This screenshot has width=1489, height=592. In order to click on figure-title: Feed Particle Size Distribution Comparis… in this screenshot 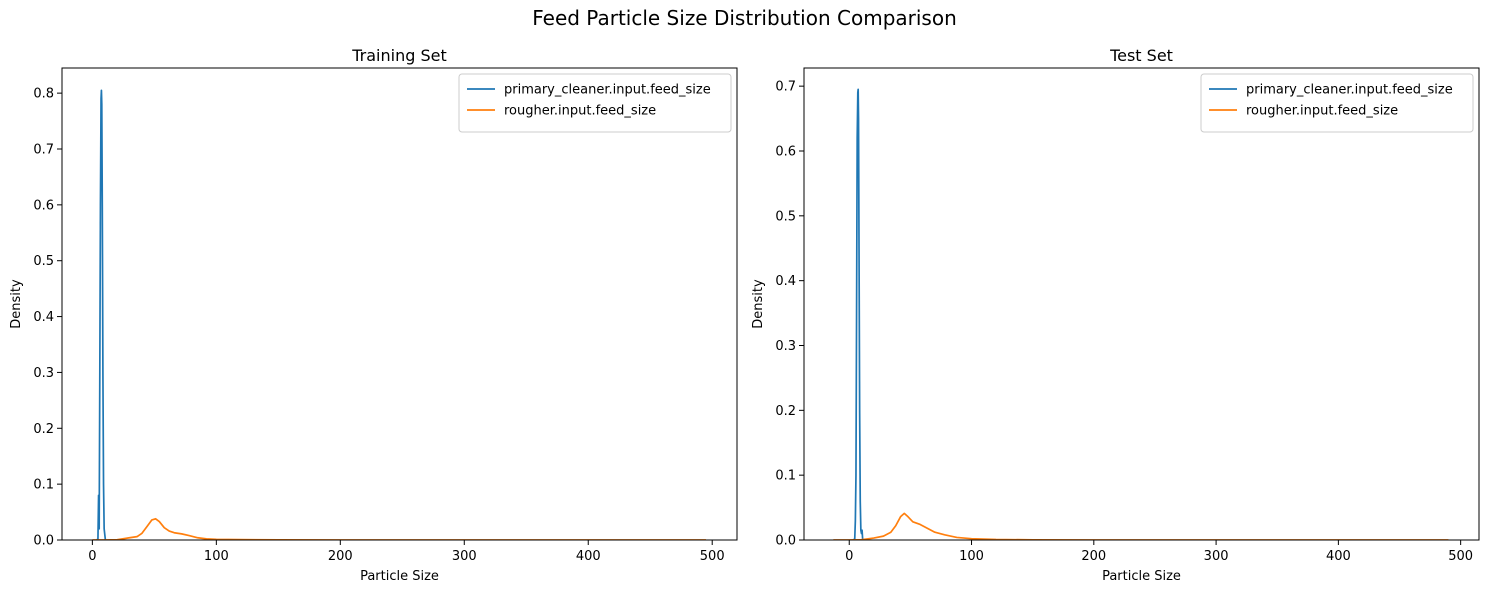, I will do `click(744, 18)`.